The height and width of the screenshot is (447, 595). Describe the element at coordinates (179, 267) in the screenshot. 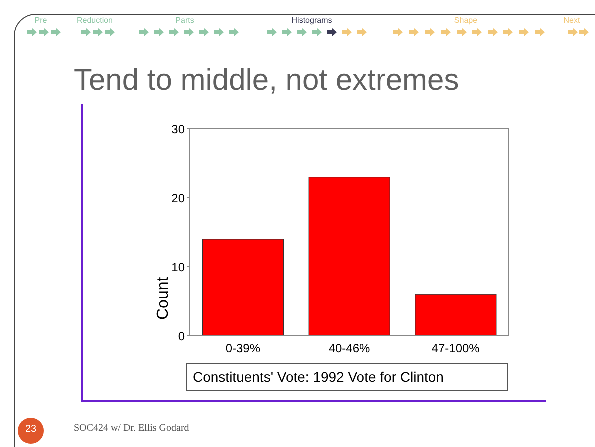

I see `y-tick-label: 10` at that location.